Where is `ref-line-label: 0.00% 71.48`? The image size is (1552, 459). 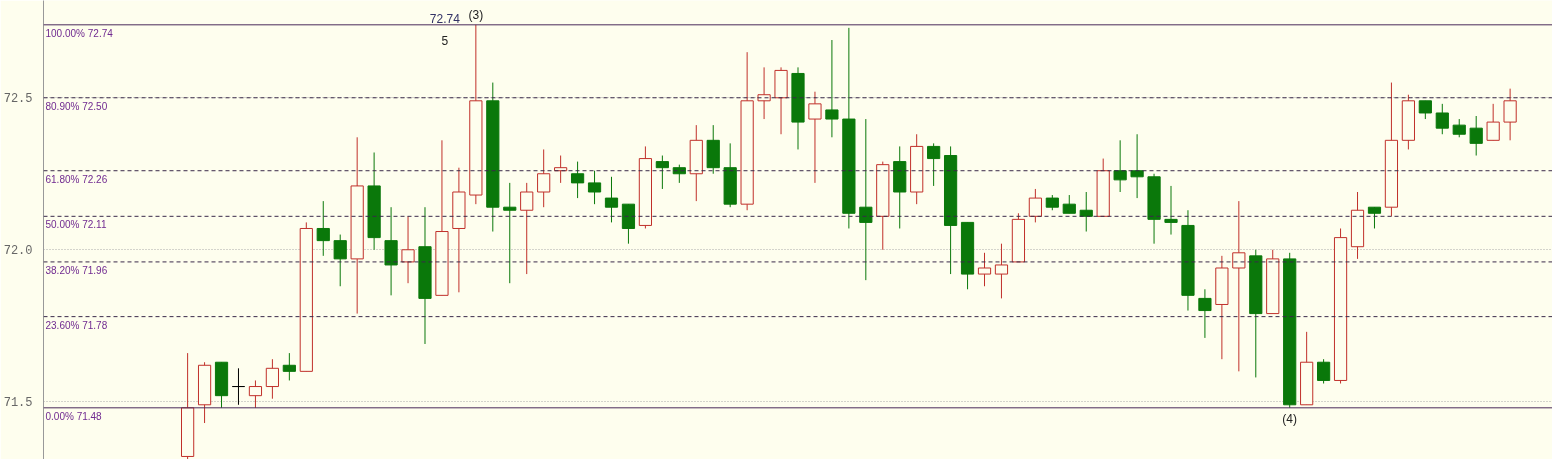
ref-line-label: 0.00% 71.48 is located at coordinates (74, 416).